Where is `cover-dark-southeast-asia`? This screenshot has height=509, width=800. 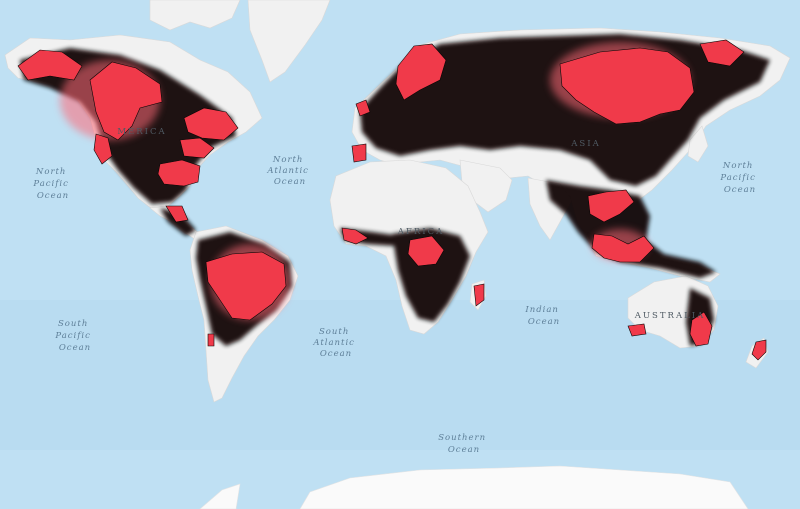
cover-dark-southeast-asia is located at coordinates (631, 229).